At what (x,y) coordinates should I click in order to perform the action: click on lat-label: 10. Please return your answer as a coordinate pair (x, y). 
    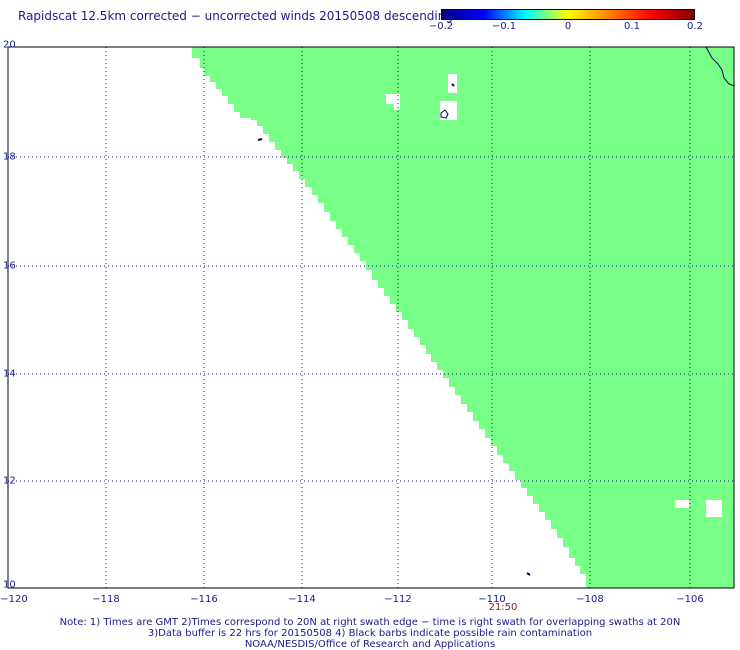
    Looking at the image, I should click on (9, 585).